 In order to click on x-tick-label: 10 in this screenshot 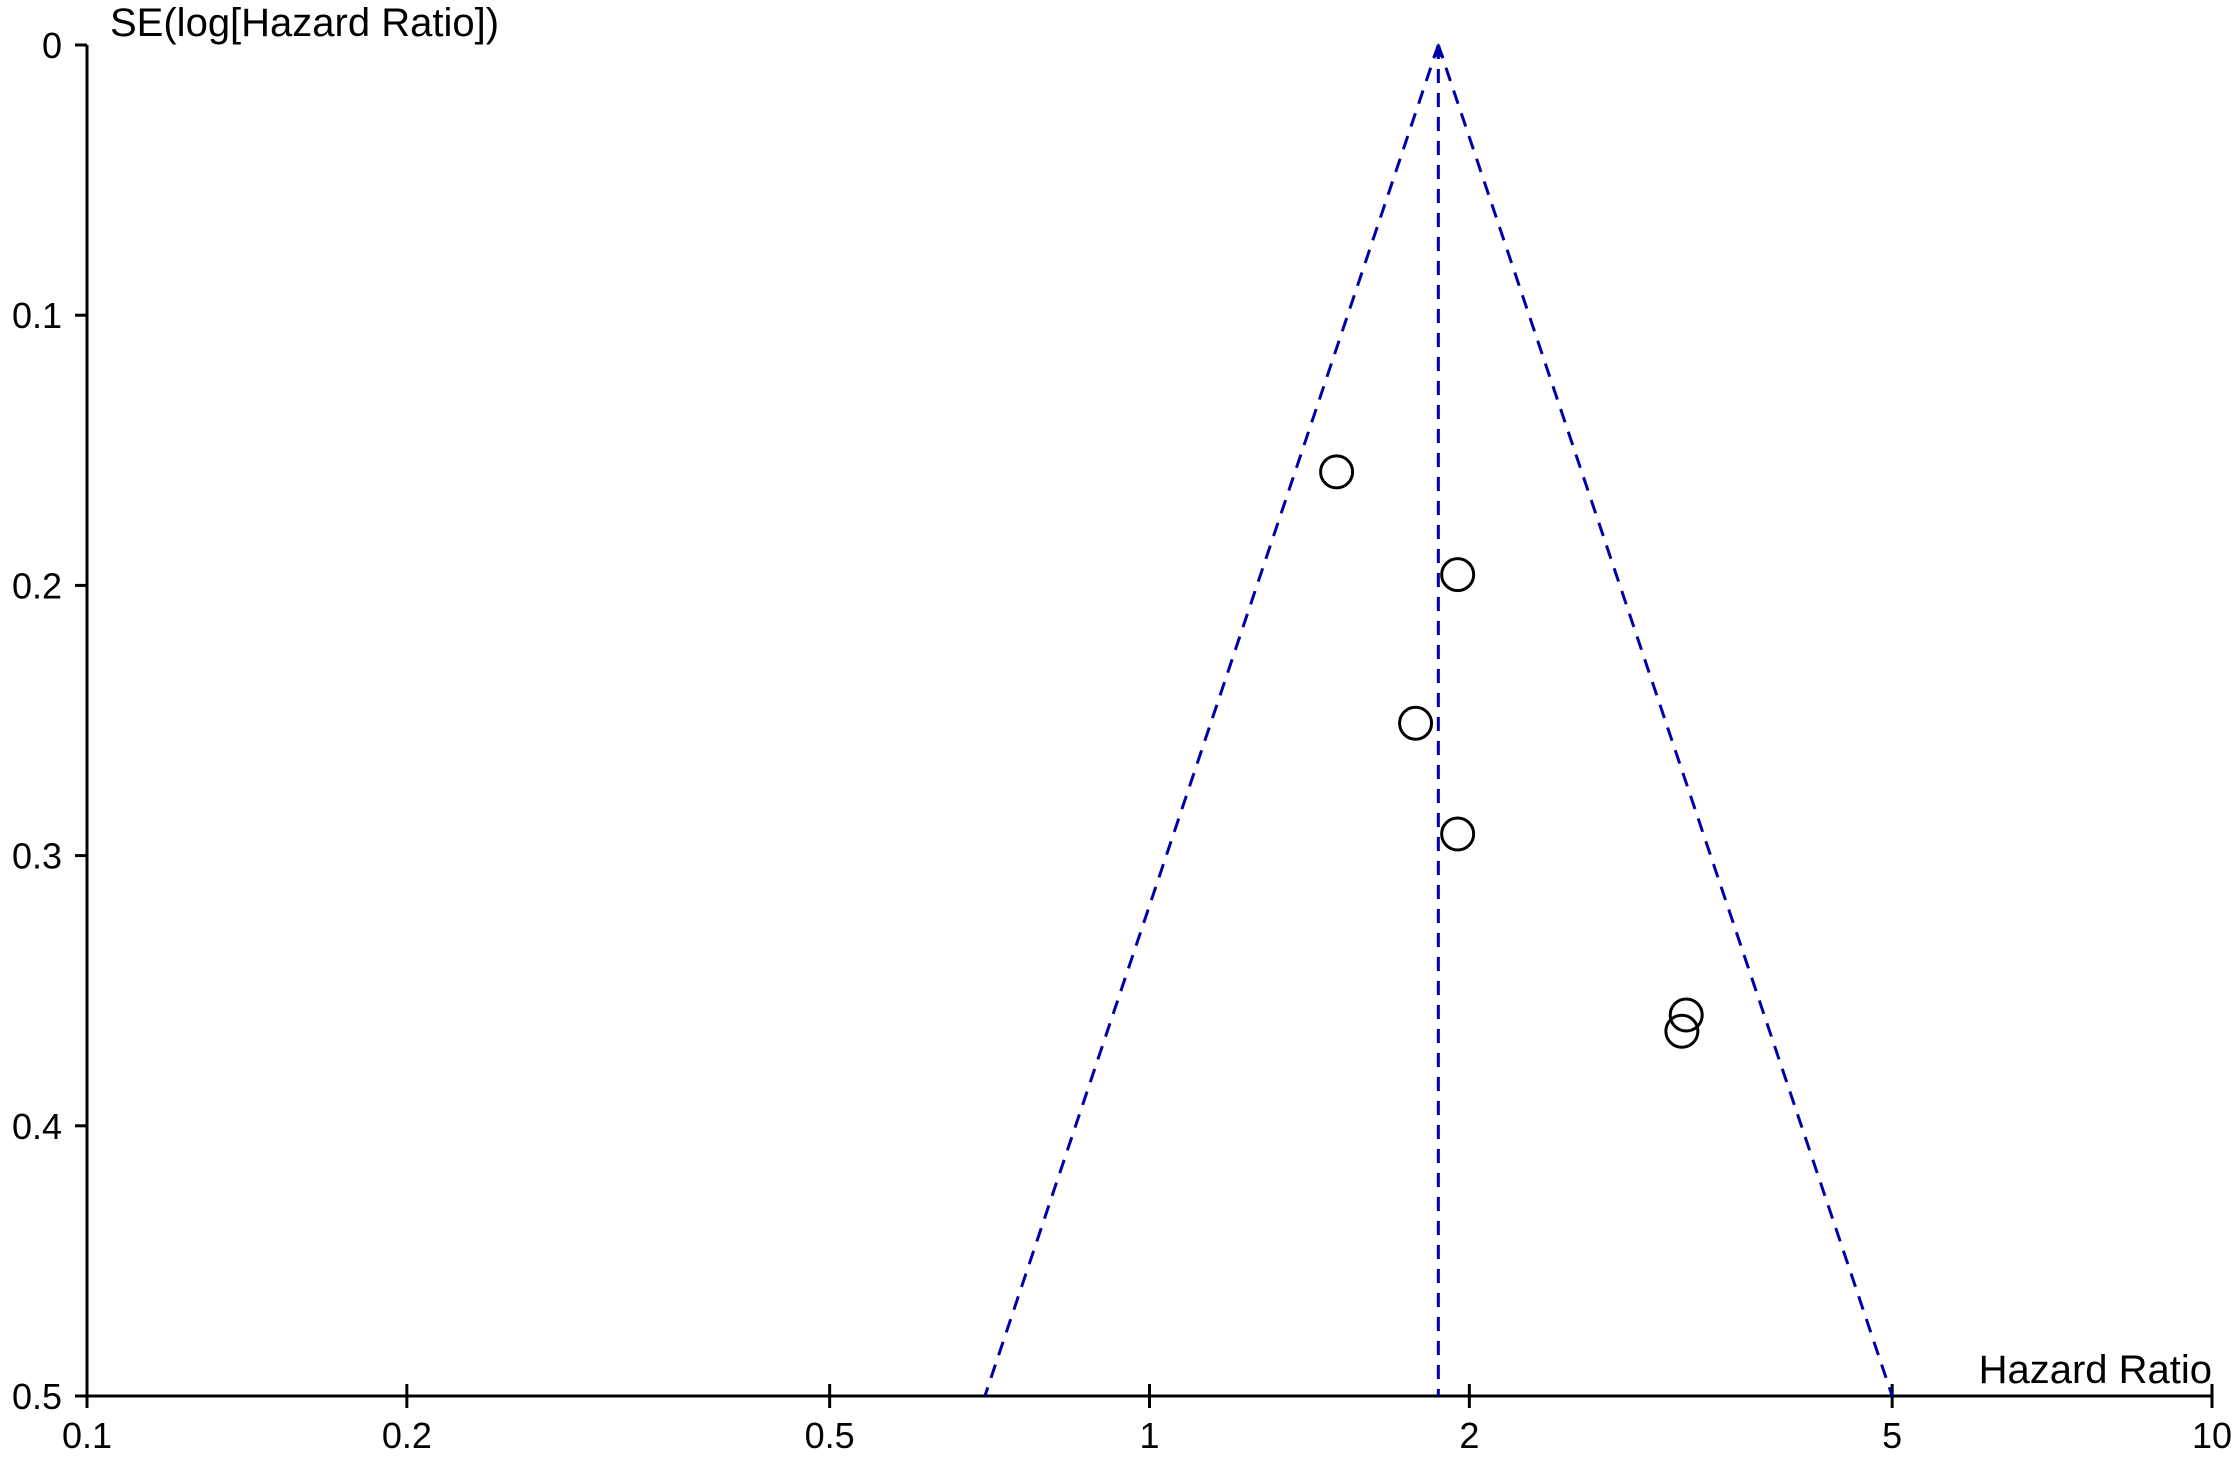, I will do `click(2212, 1435)`.